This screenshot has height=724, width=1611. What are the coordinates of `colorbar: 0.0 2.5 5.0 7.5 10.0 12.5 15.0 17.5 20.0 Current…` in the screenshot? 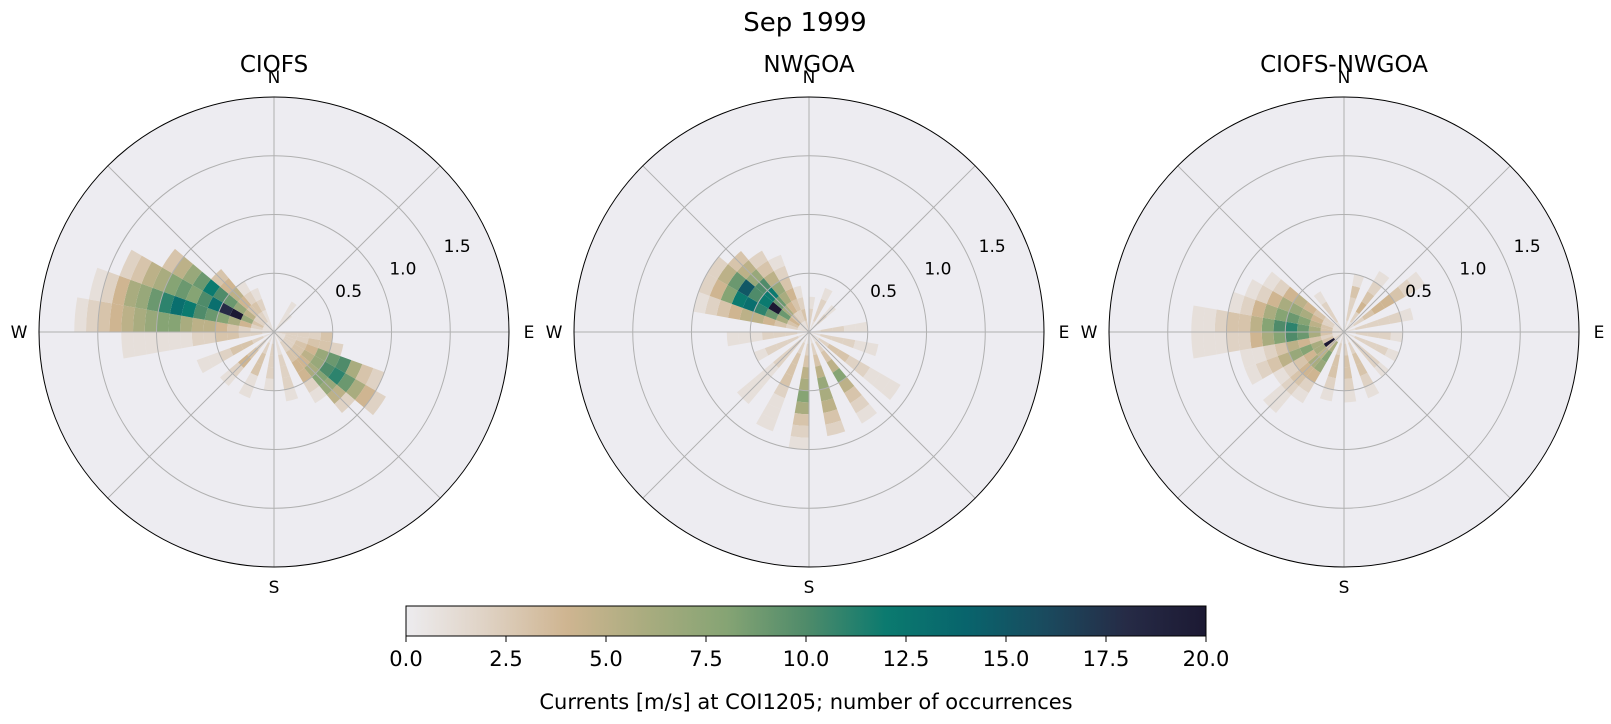 It's located at (809, 659).